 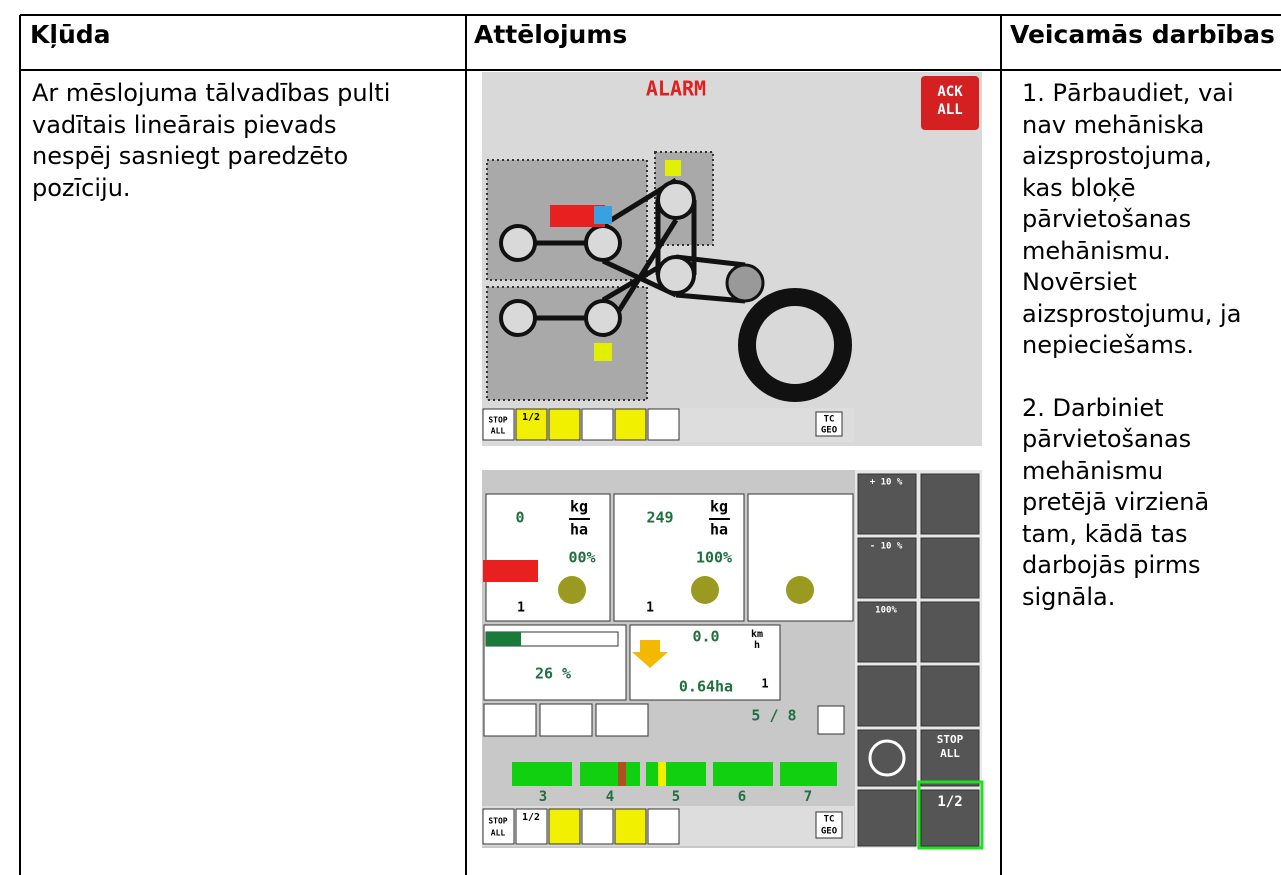 What do you see at coordinates (886, 611) in the screenshot?
I see `adjust-label: 100%` at bounding box center [886, 611].